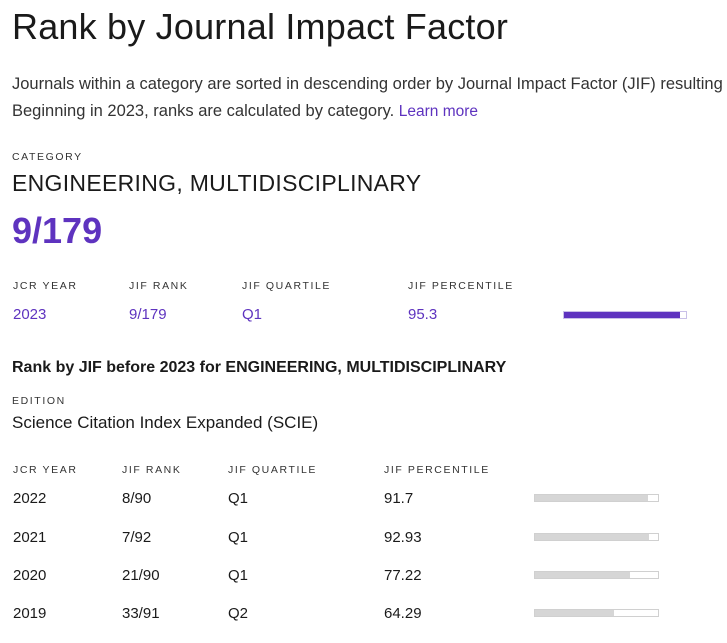 The height and width of the screenshot is (643, 727). What do you see at coordinates (141, 613) in the screenshot?
I see `table-row-rank: 33/91` at bounding box center [141, 613].